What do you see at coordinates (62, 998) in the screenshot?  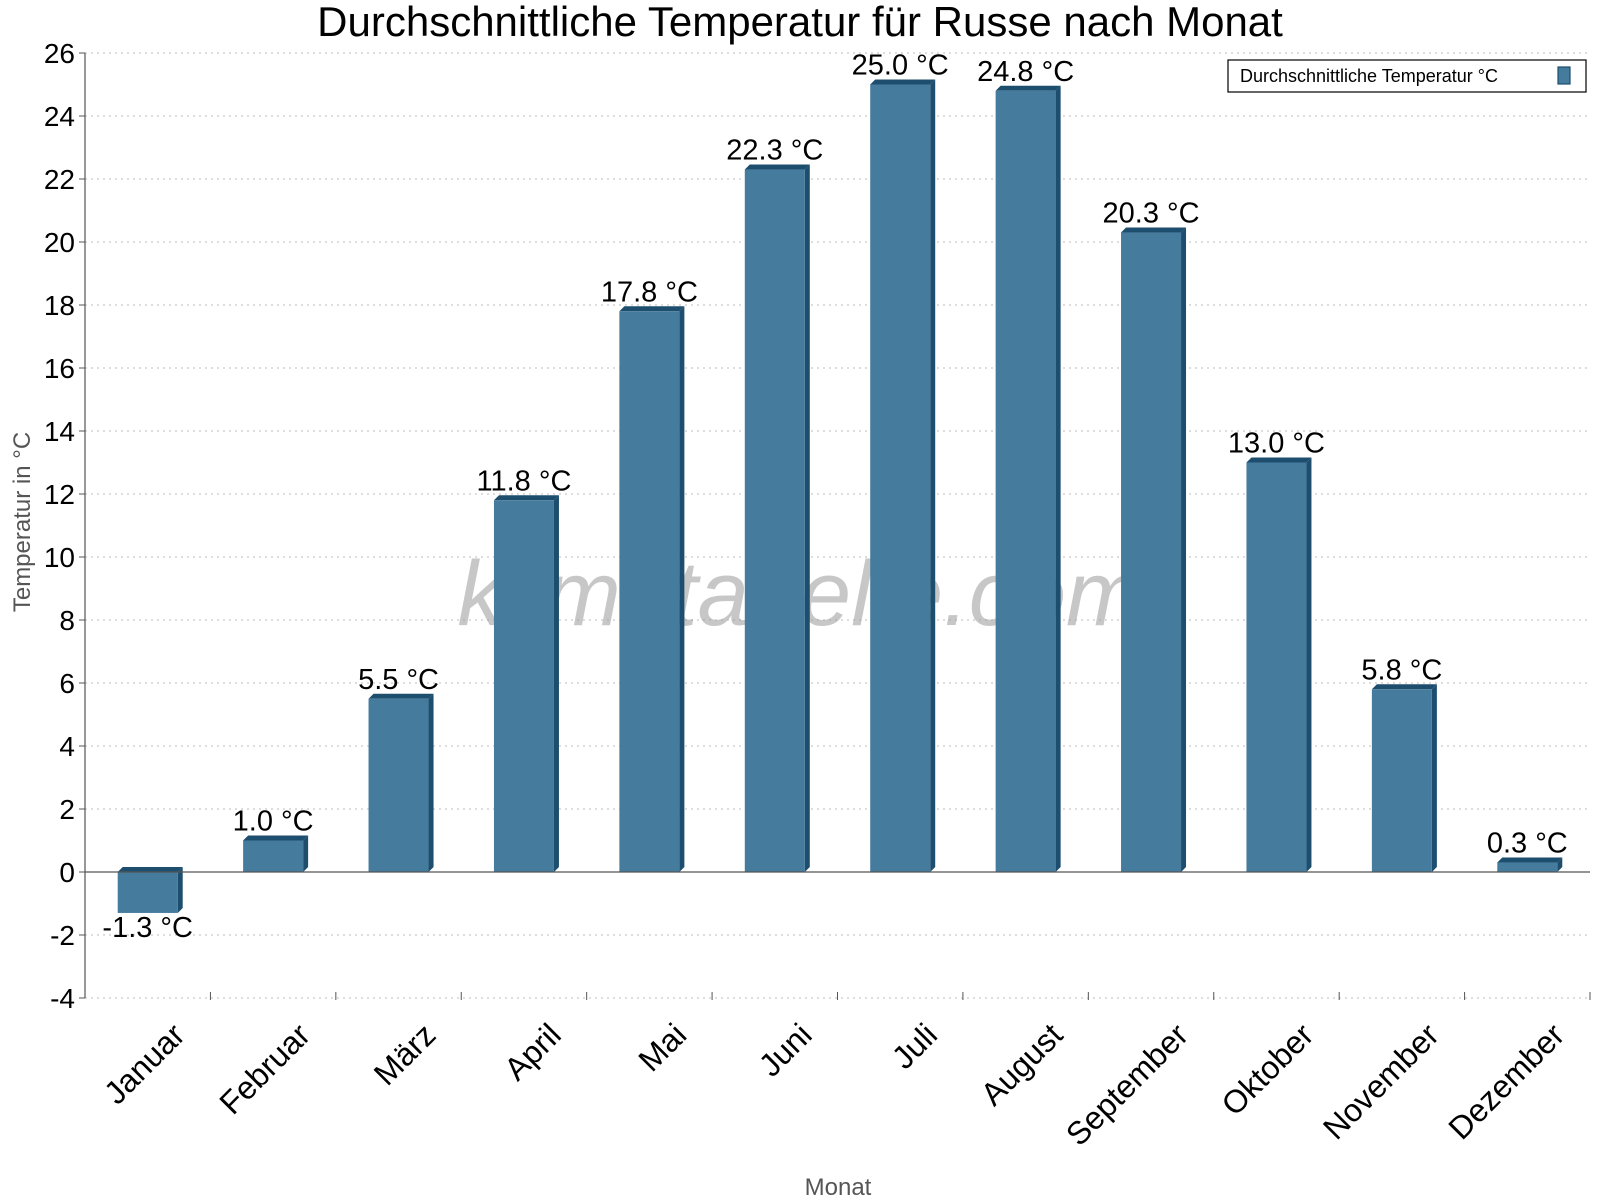 I see `y-tick-label: -4` at bounding box center [62, 998].